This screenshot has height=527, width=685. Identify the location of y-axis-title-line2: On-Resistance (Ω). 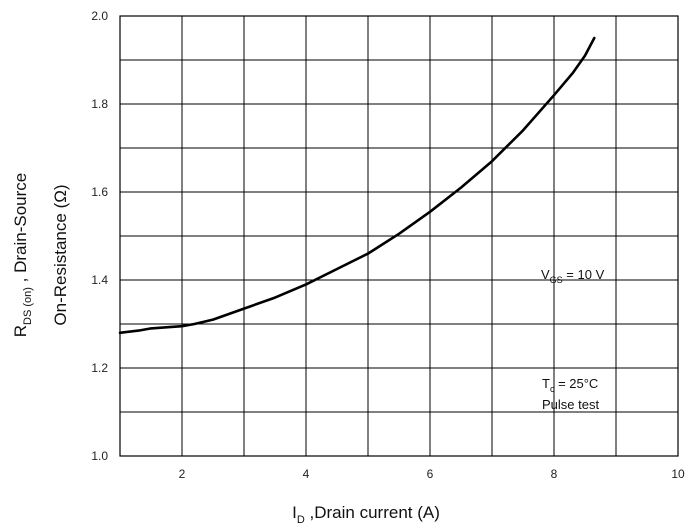
(60, 254).